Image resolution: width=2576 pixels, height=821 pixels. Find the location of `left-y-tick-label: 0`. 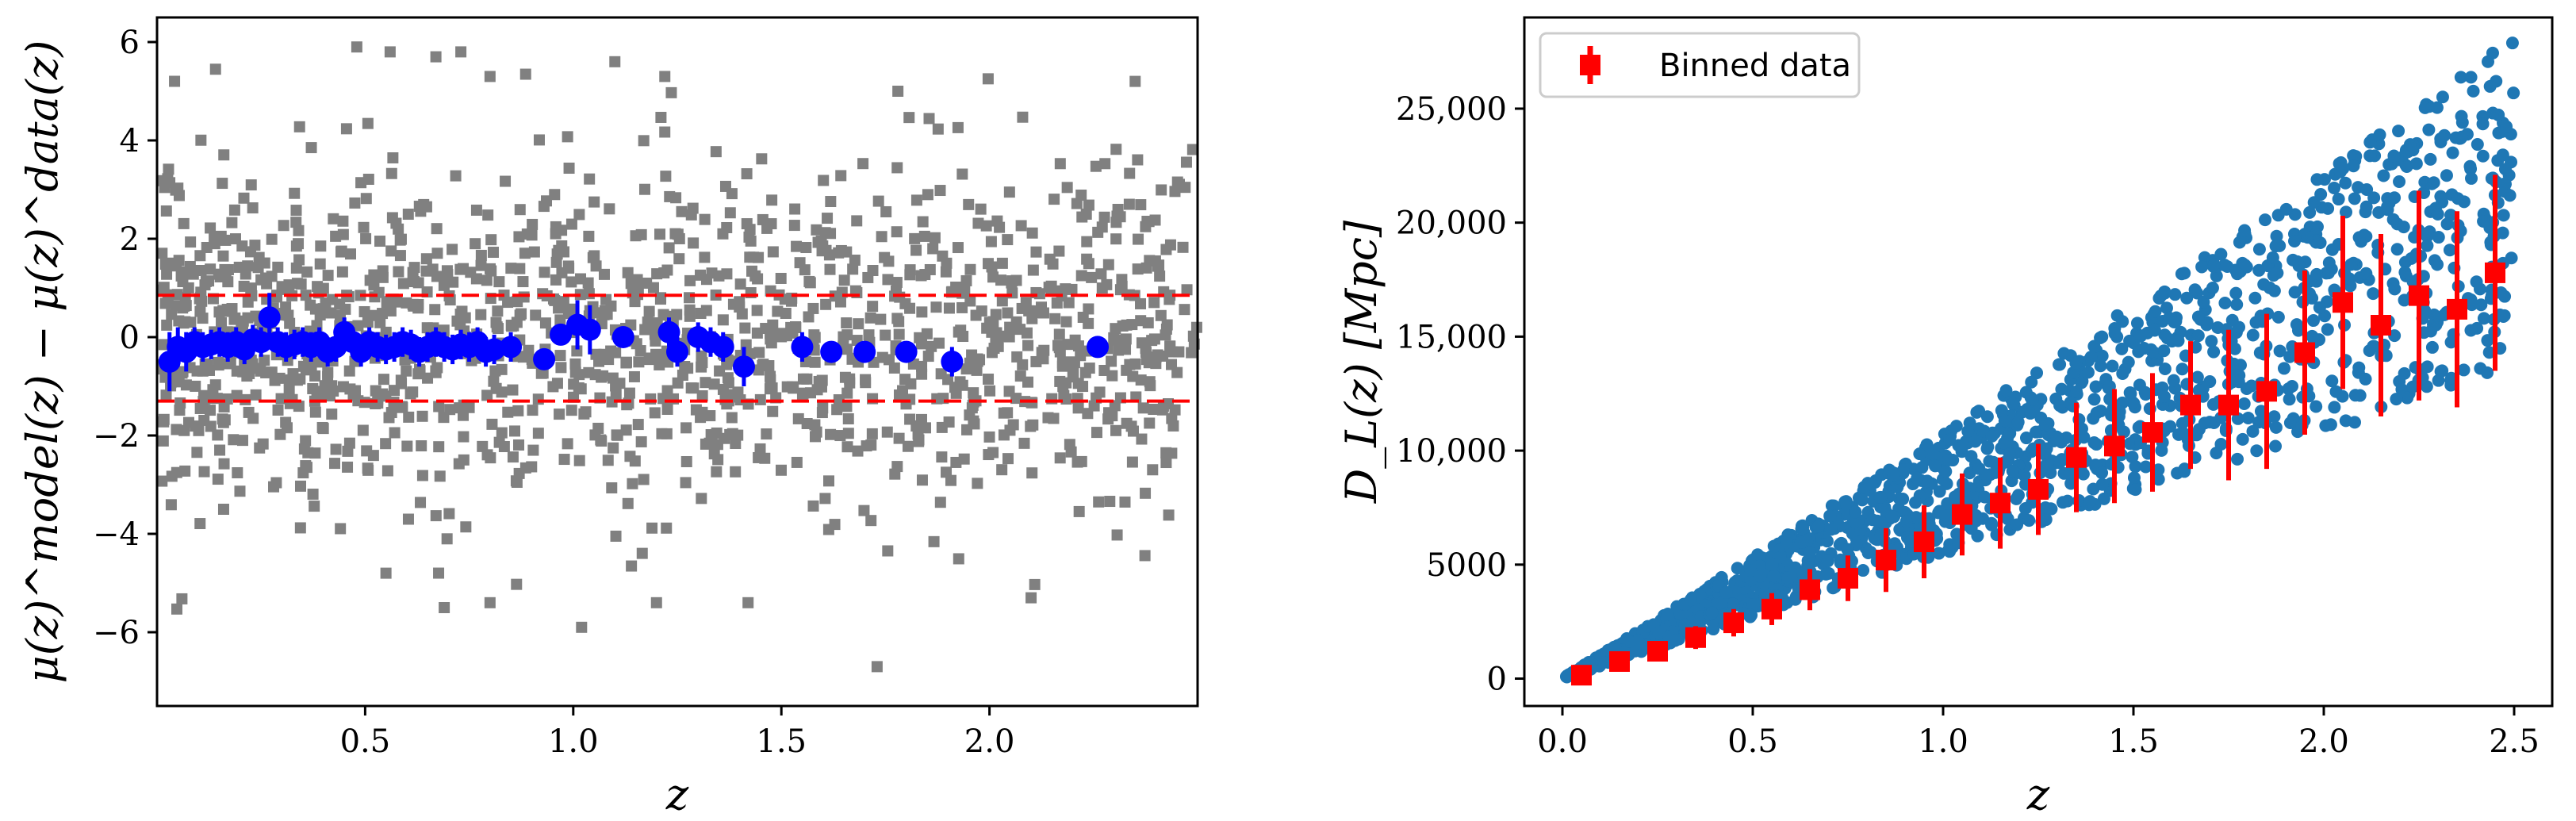

left-y-tick-label: 0 is located at coordinates (130, 338).